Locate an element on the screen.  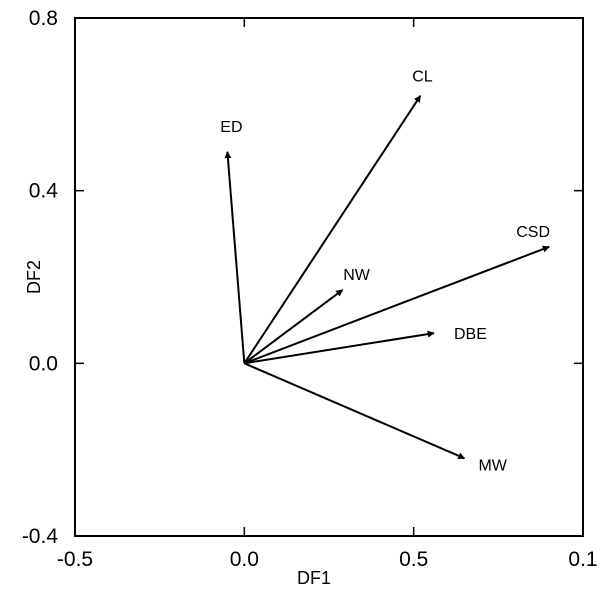
x-tick-label: 0.1 is located at coordinates (582, 559).